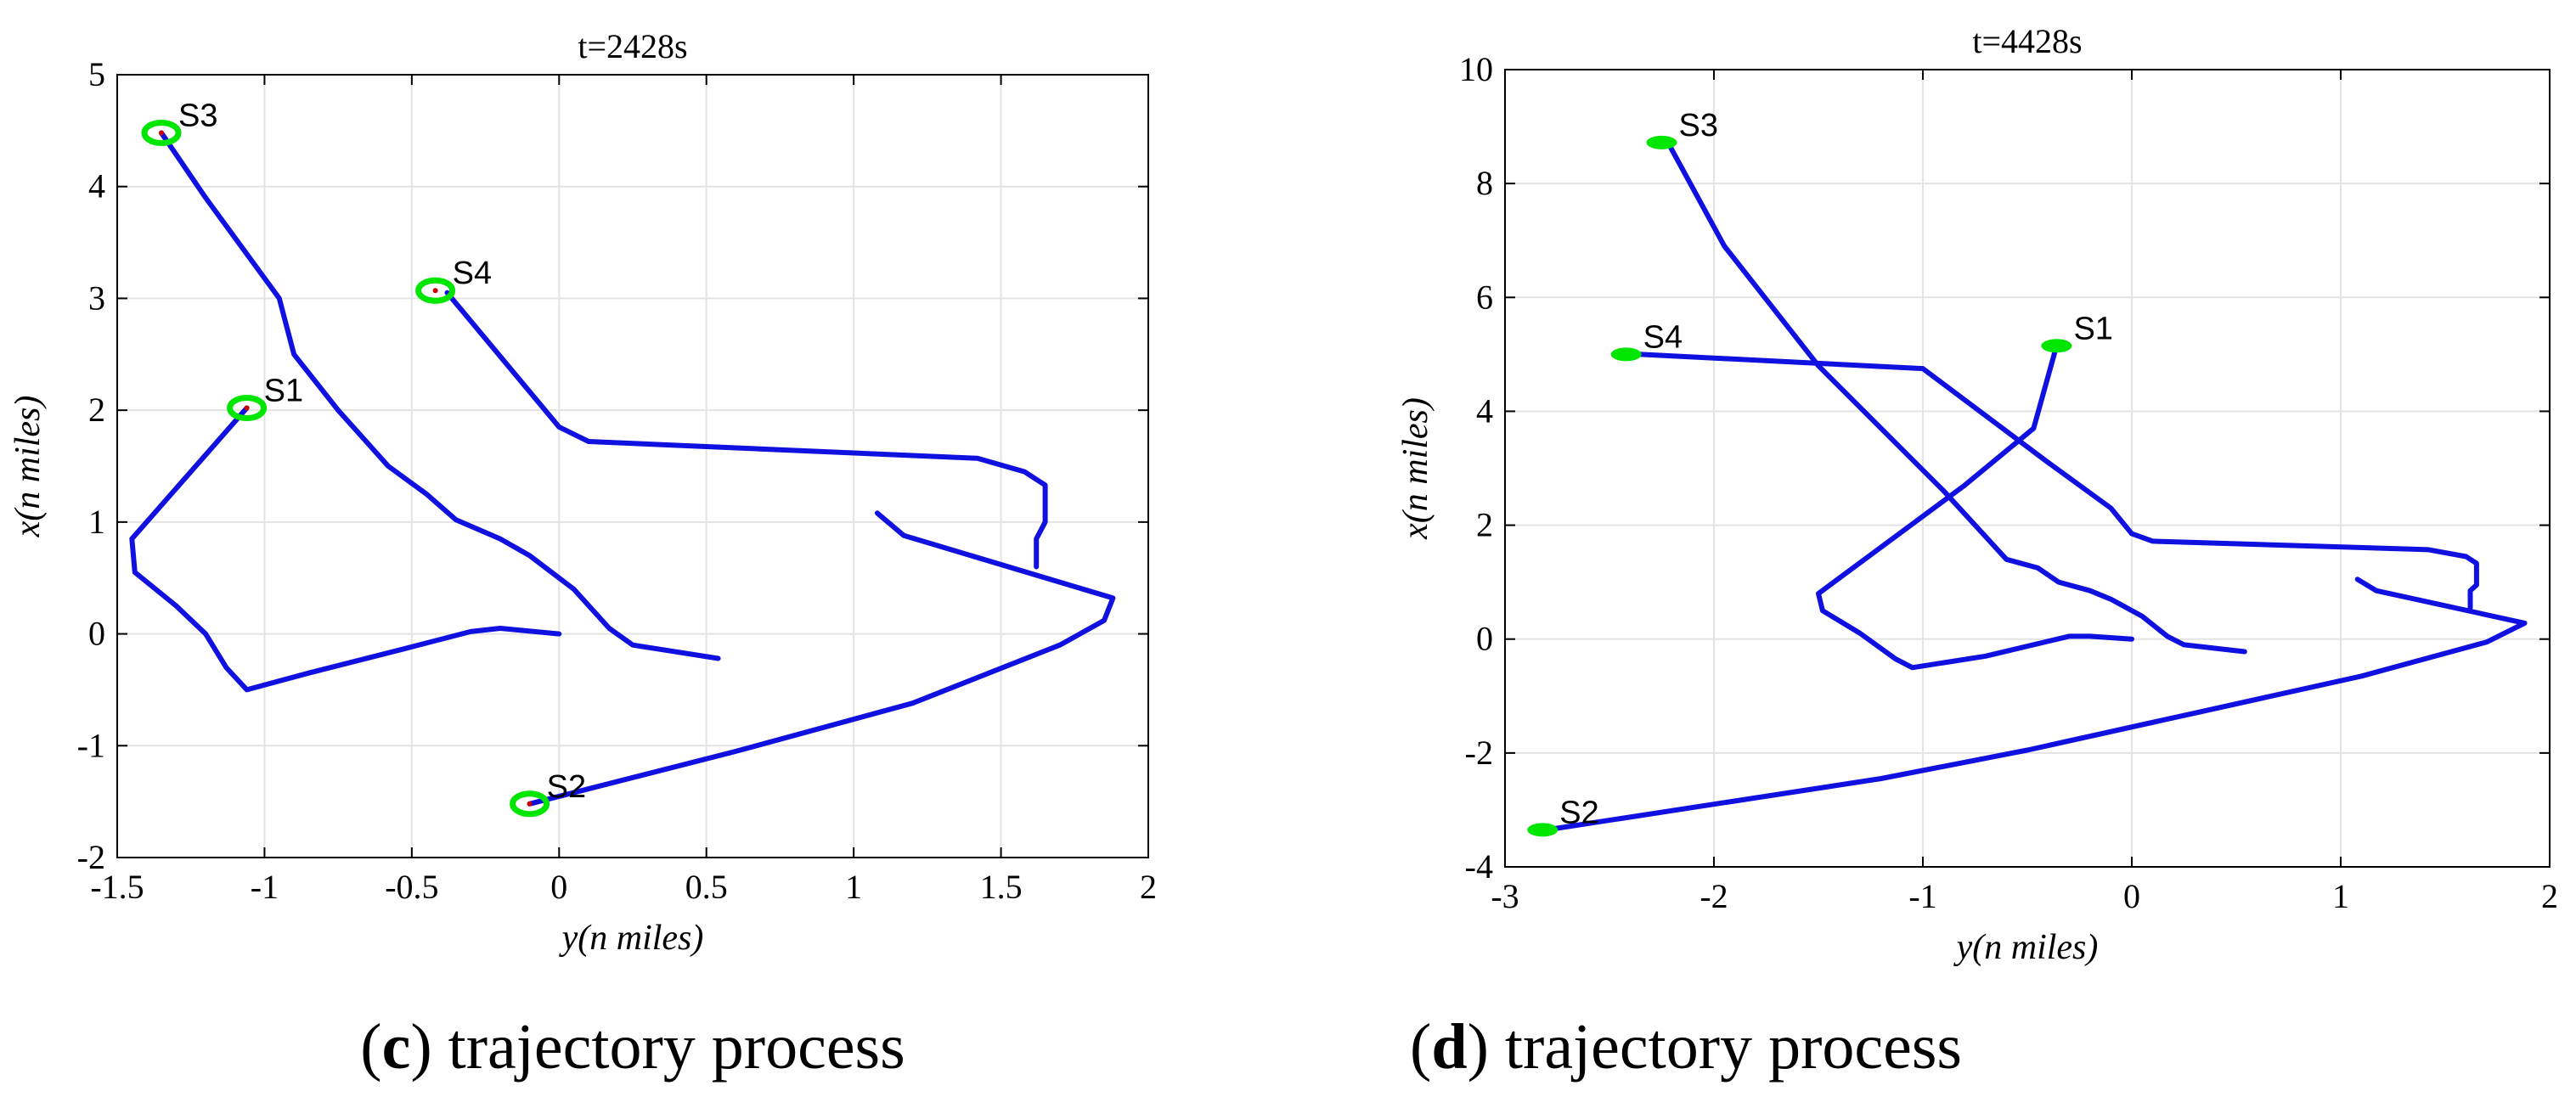  I want to click on panel-c-trajectory-s3, so click(440, 395).